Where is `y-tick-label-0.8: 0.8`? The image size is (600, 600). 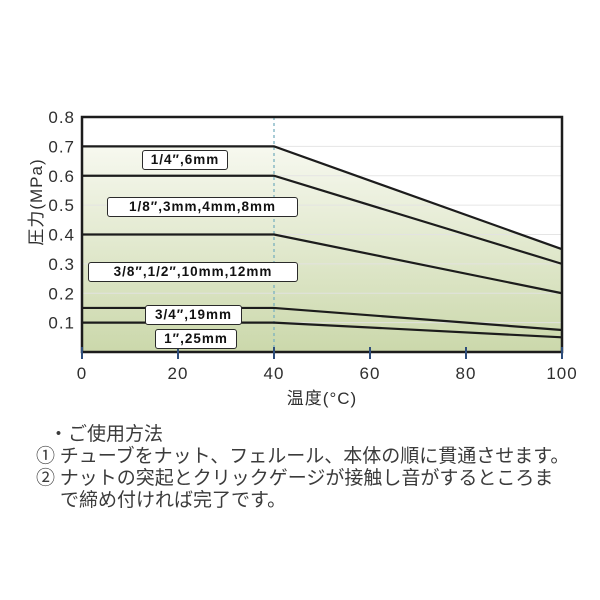
y-tick-label-0.8: 0.8 is located at coordinates (61, 117).